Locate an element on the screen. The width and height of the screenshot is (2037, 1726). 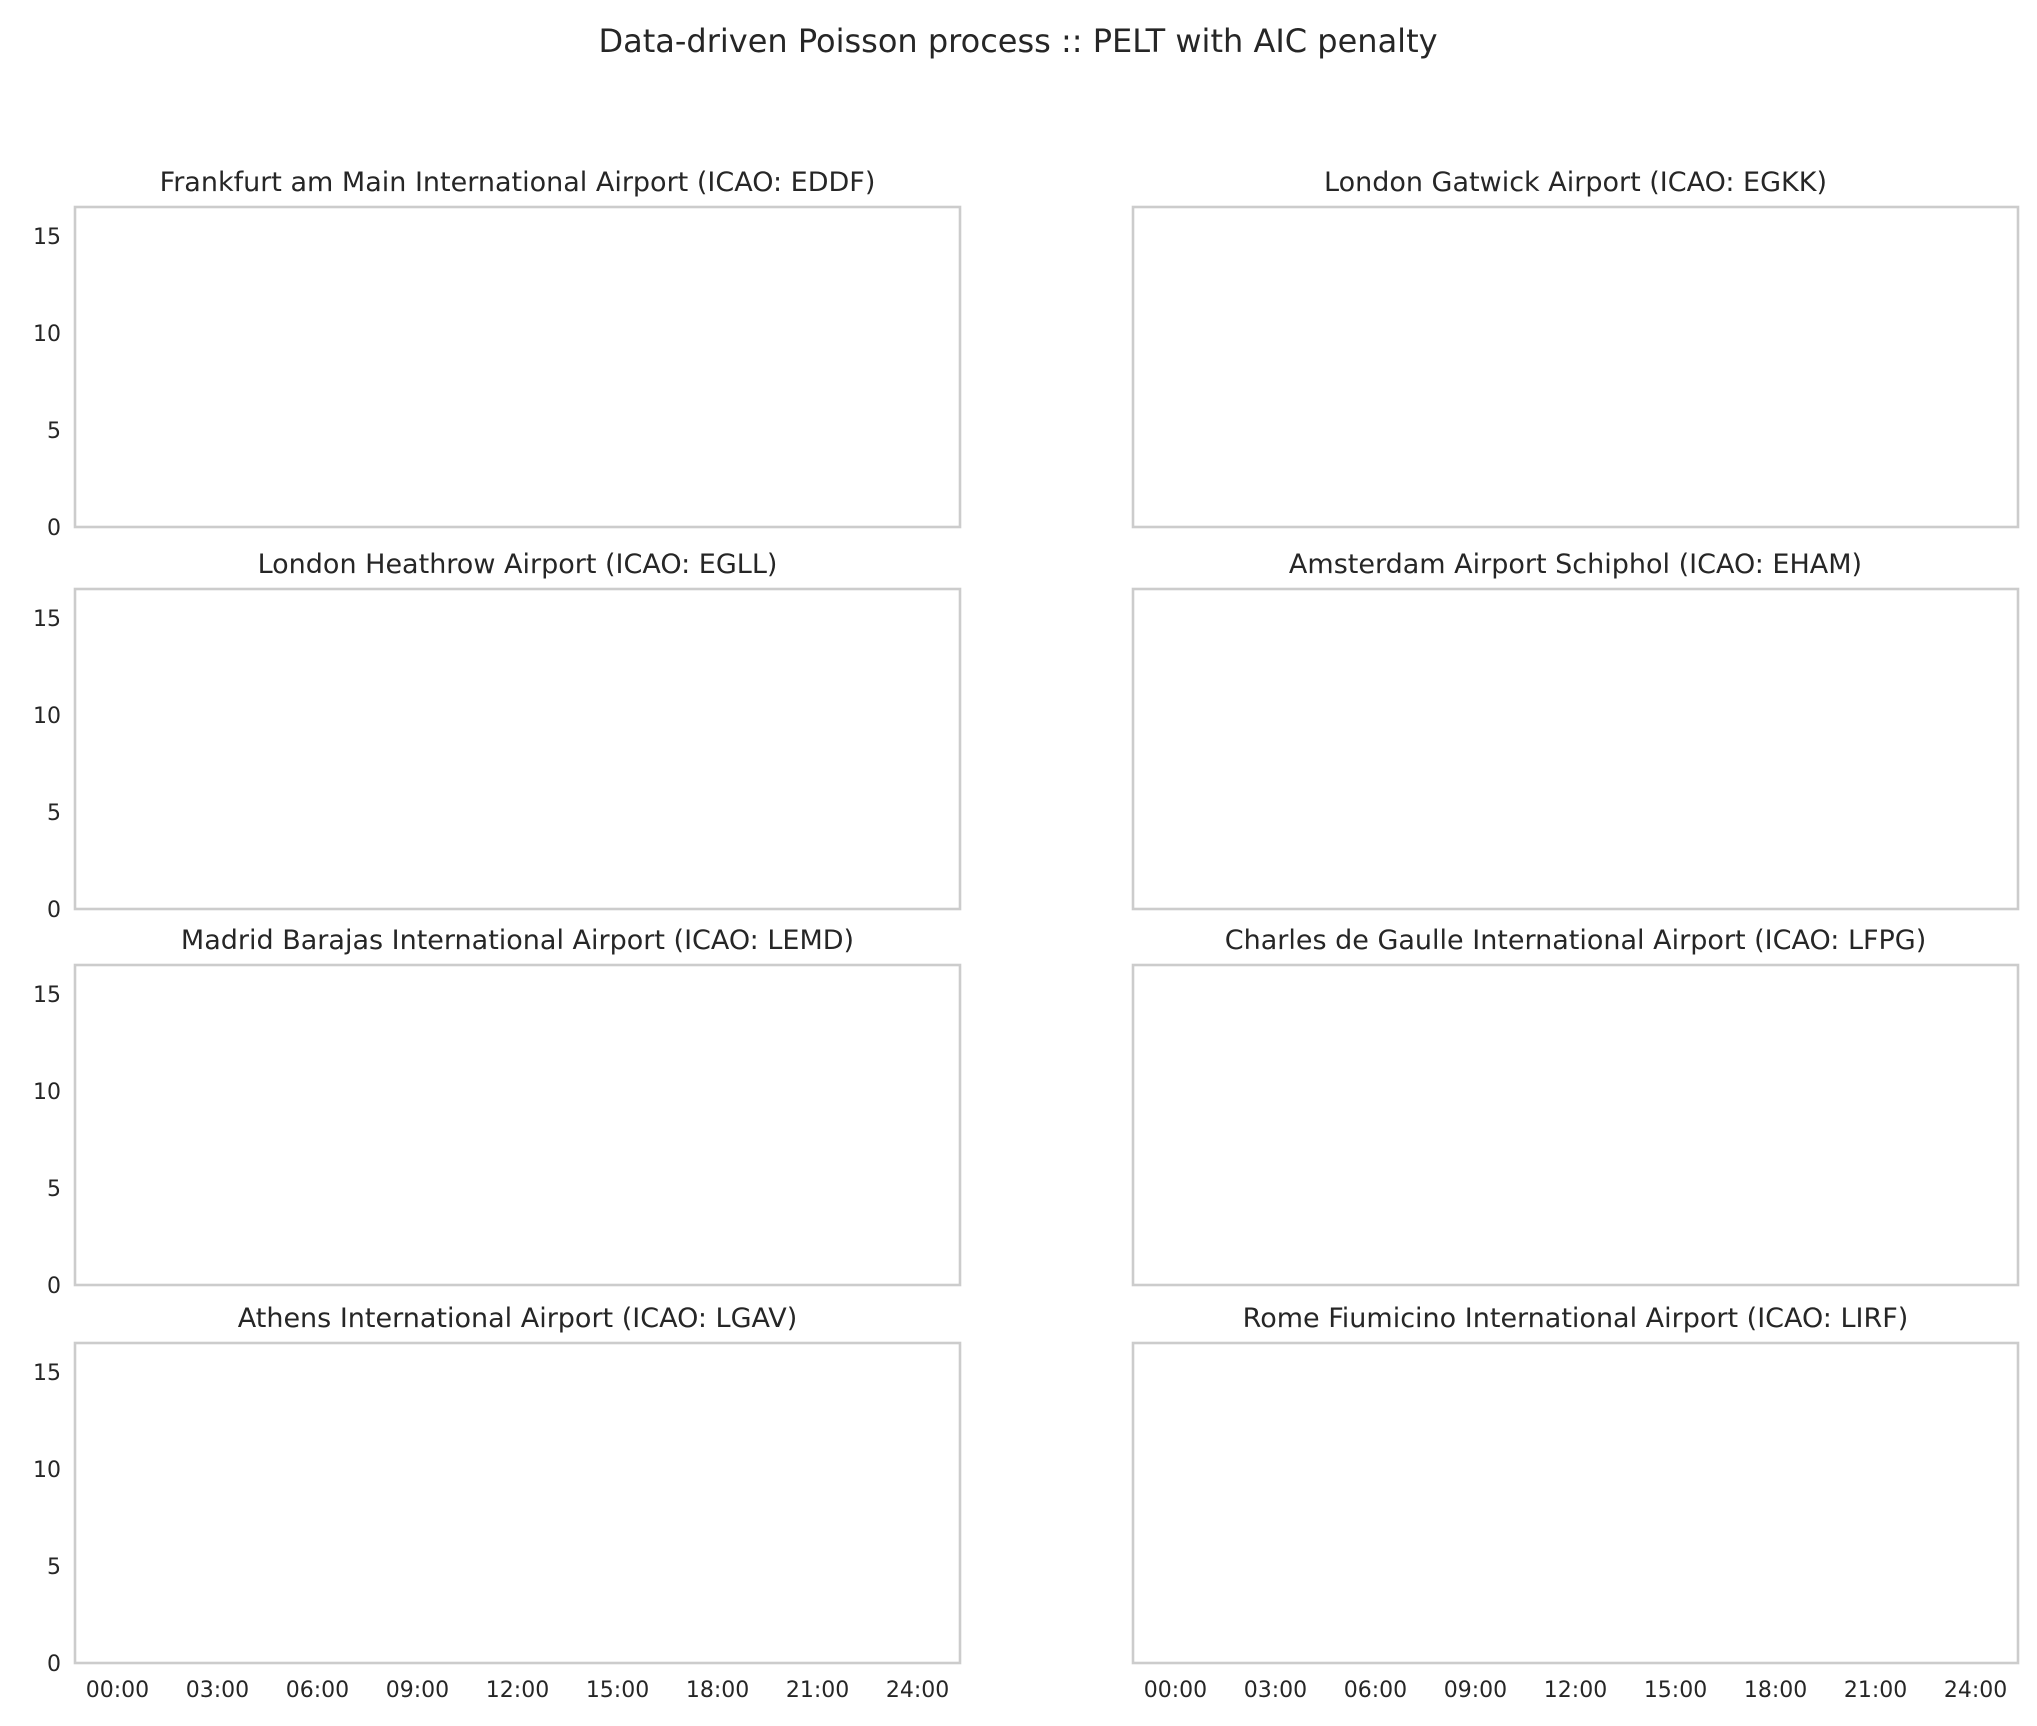
panel-3: Amsterdam Airport Schiphol (ICAO: EHAM) is located at coordinates (1575, 730).